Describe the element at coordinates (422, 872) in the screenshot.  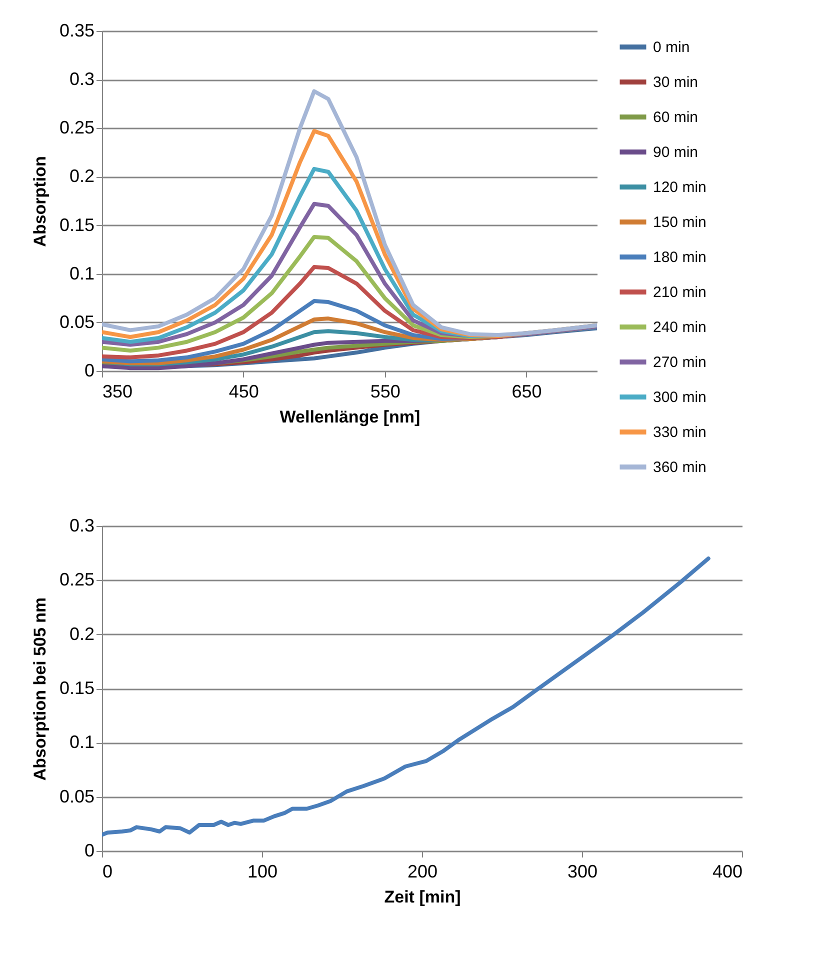
I see `x-tick-label: 200` at that location.